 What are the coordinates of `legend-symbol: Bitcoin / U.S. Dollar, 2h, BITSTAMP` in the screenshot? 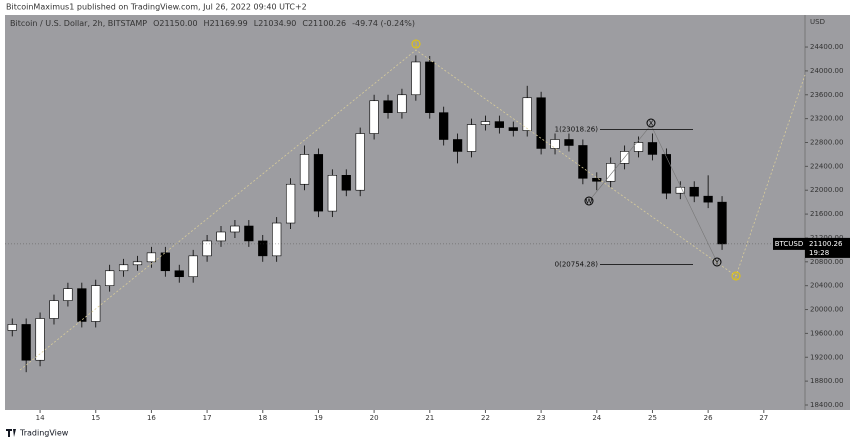 It's located at (78, 23).